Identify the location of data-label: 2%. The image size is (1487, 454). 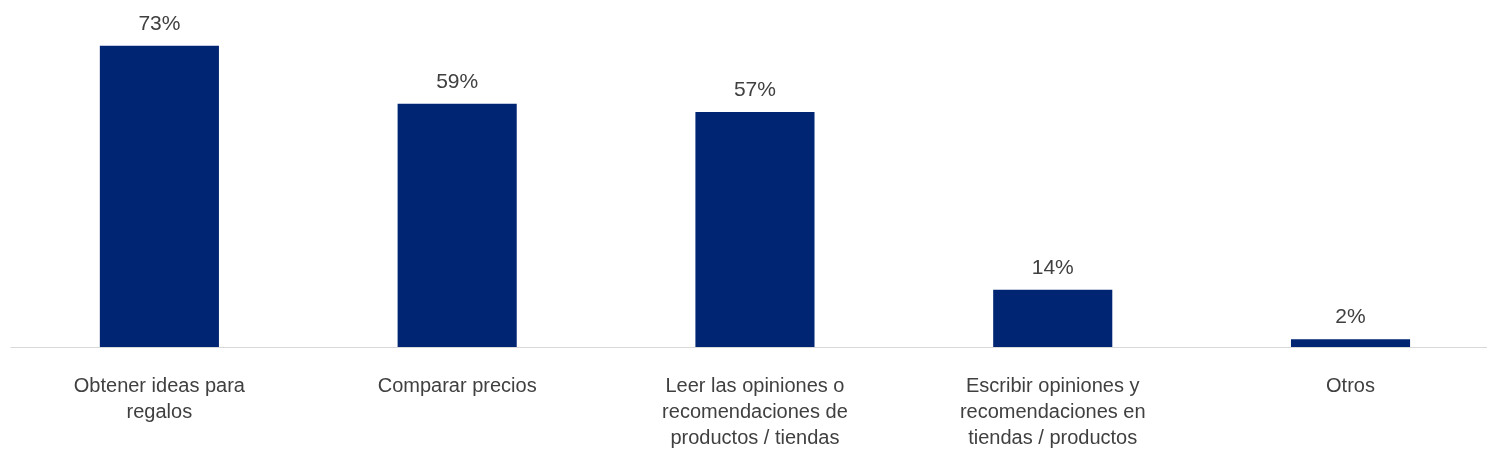
(1350, 316).